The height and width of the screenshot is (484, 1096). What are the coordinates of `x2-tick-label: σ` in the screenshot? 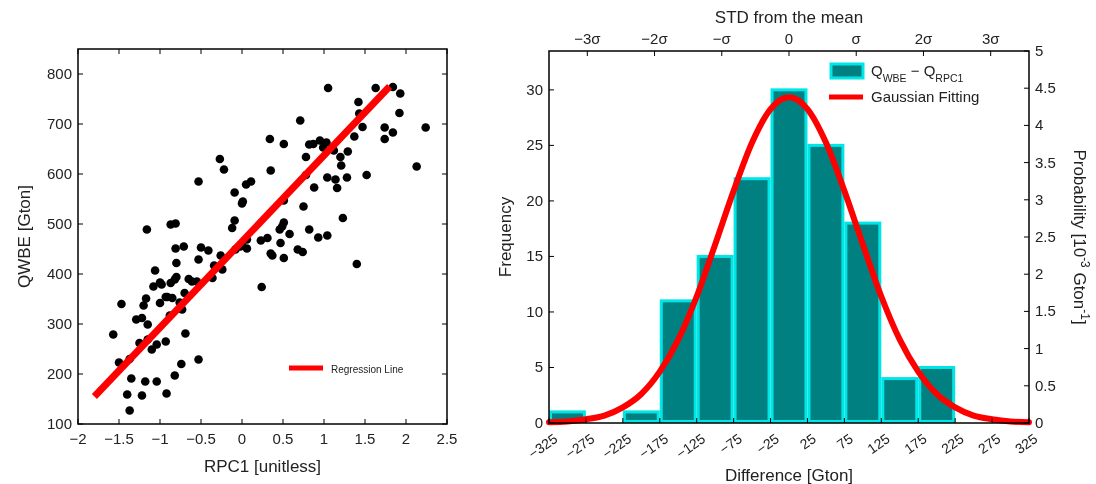 It's located at (856, 38).